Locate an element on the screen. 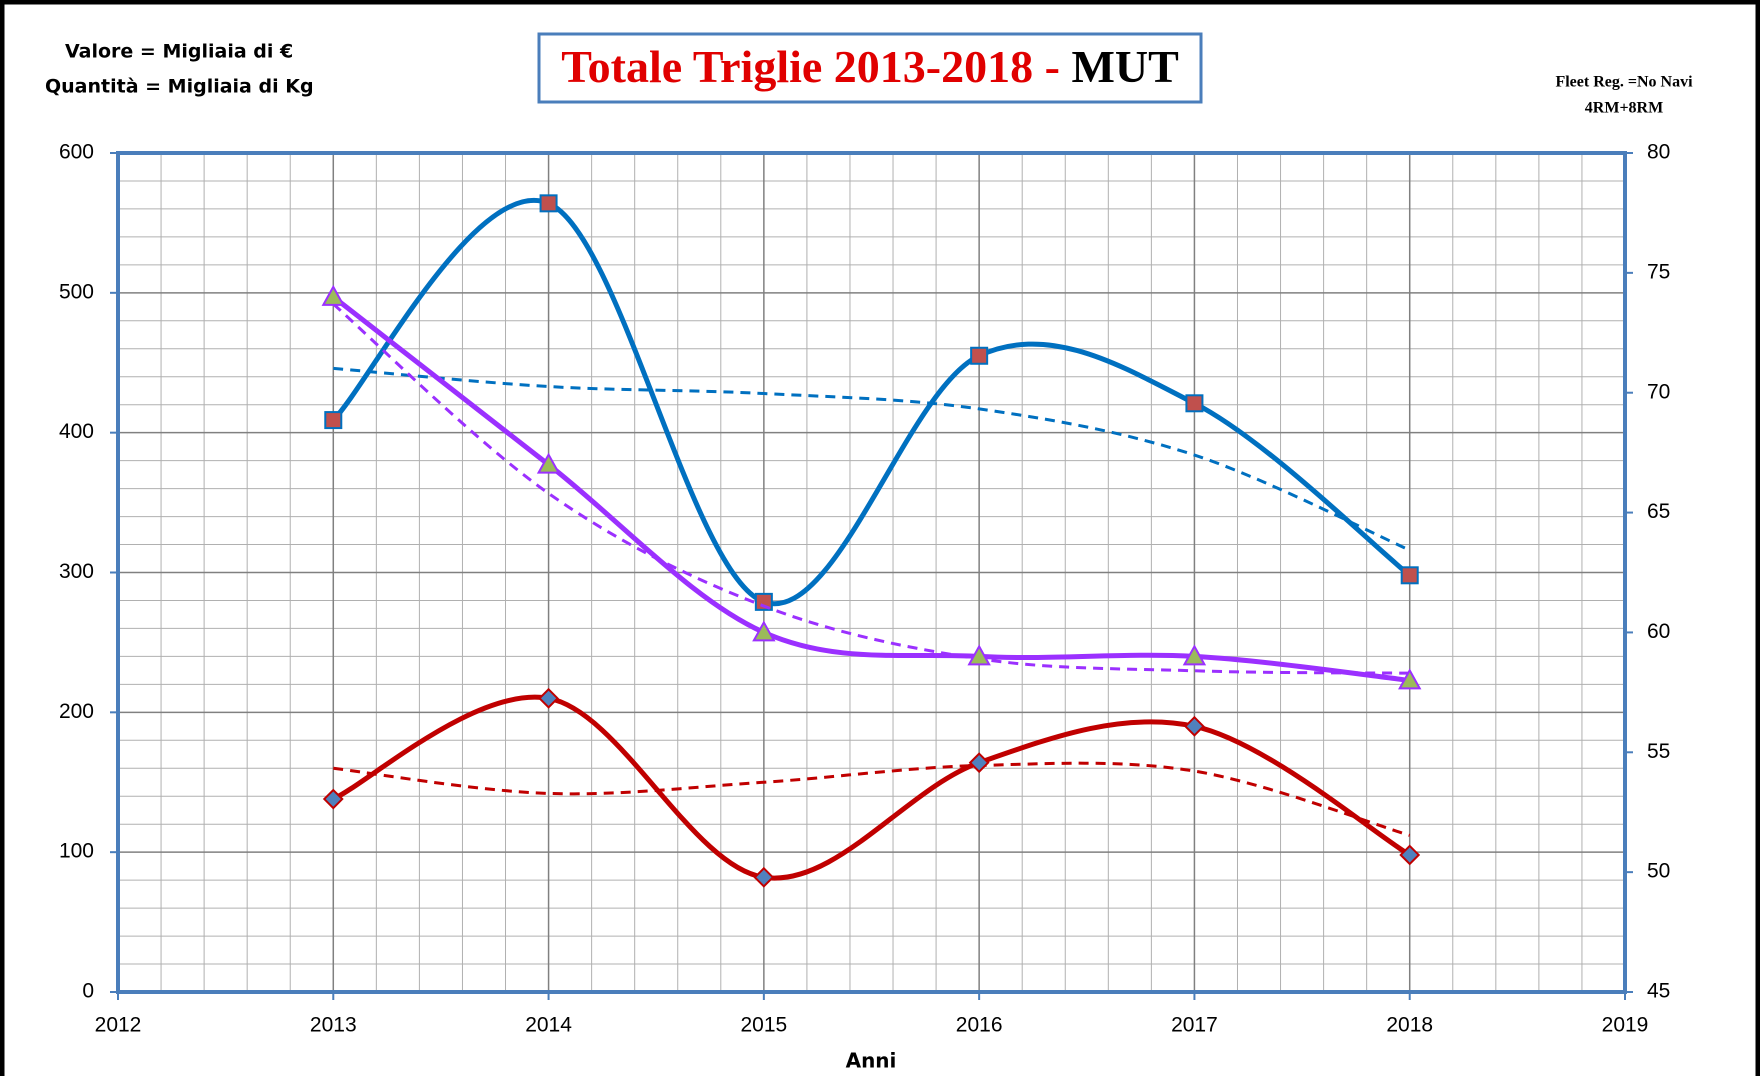  series-label: Valore = Migliaia di € is located at coordinates (179, 52).